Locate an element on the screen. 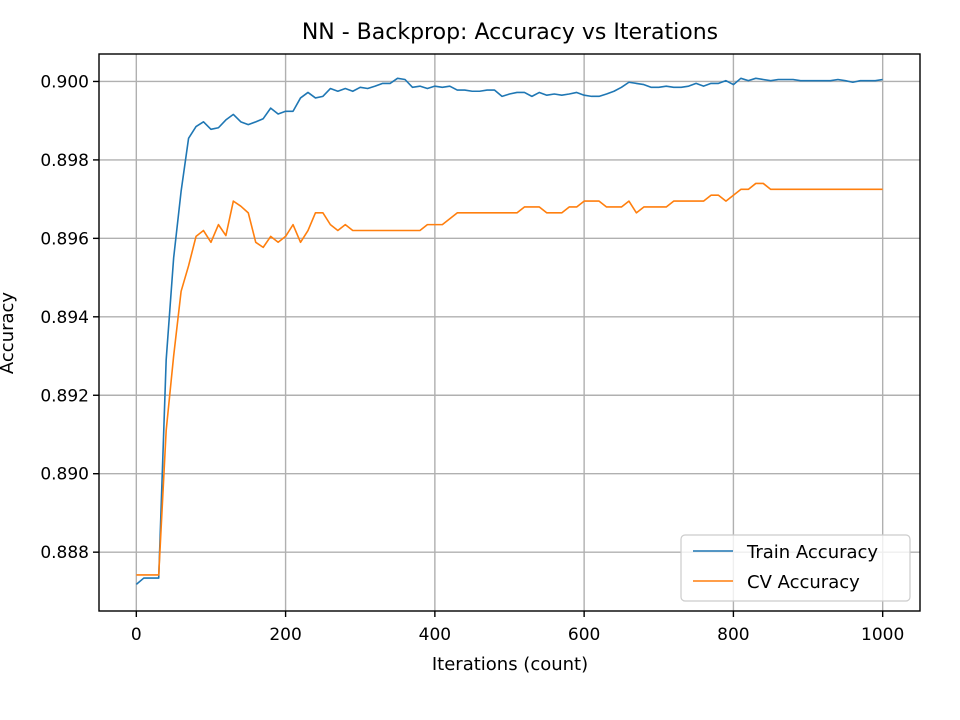  legend: Train Accuracy CV Accuracy is located at coordinates (795, 568).